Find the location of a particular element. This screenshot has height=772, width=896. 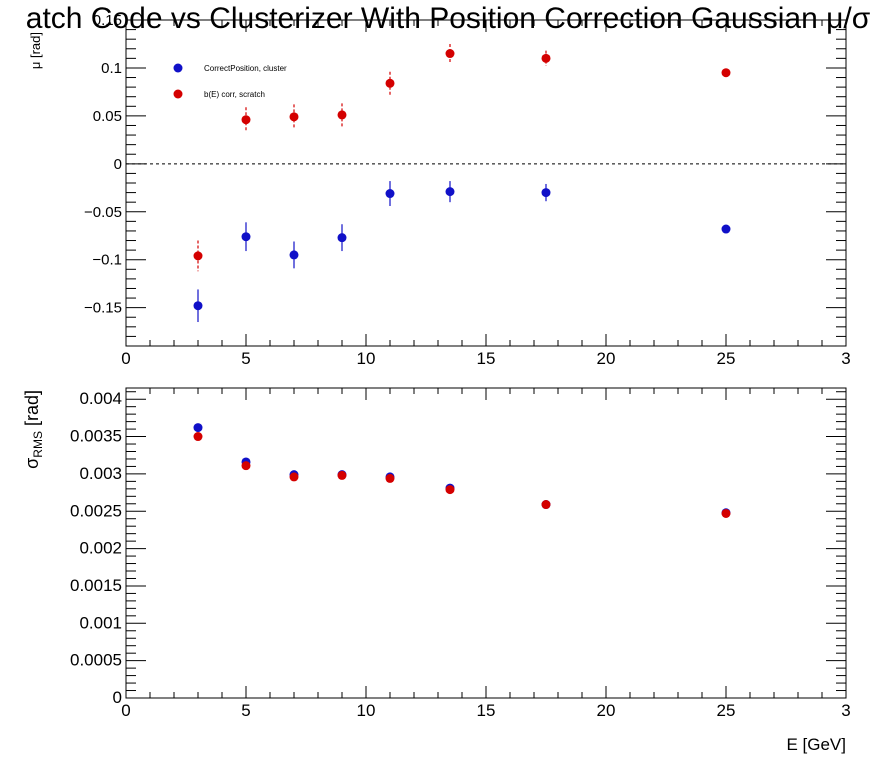

y-tick-label: −0.05 is located at coordinates (103, 212).